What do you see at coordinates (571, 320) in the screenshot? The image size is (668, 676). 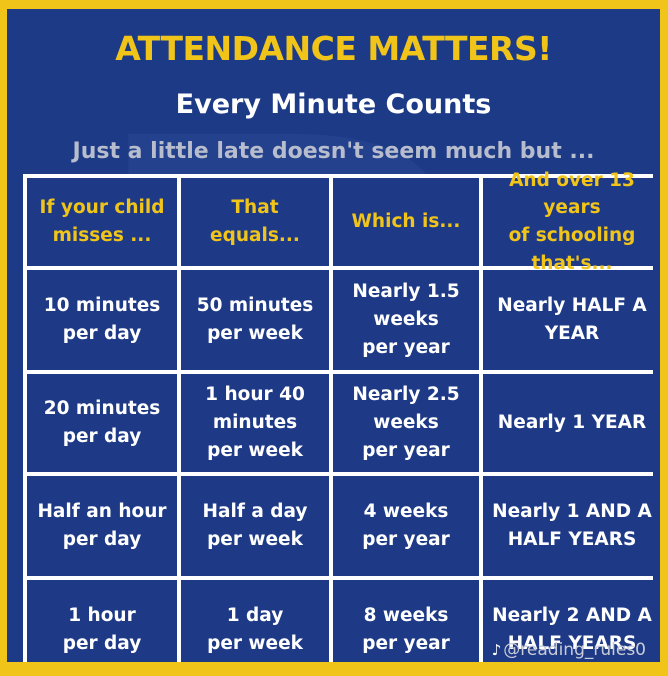 I see `table-cell: Nearly HALF A YEAR` at bounding box center [571, 320].